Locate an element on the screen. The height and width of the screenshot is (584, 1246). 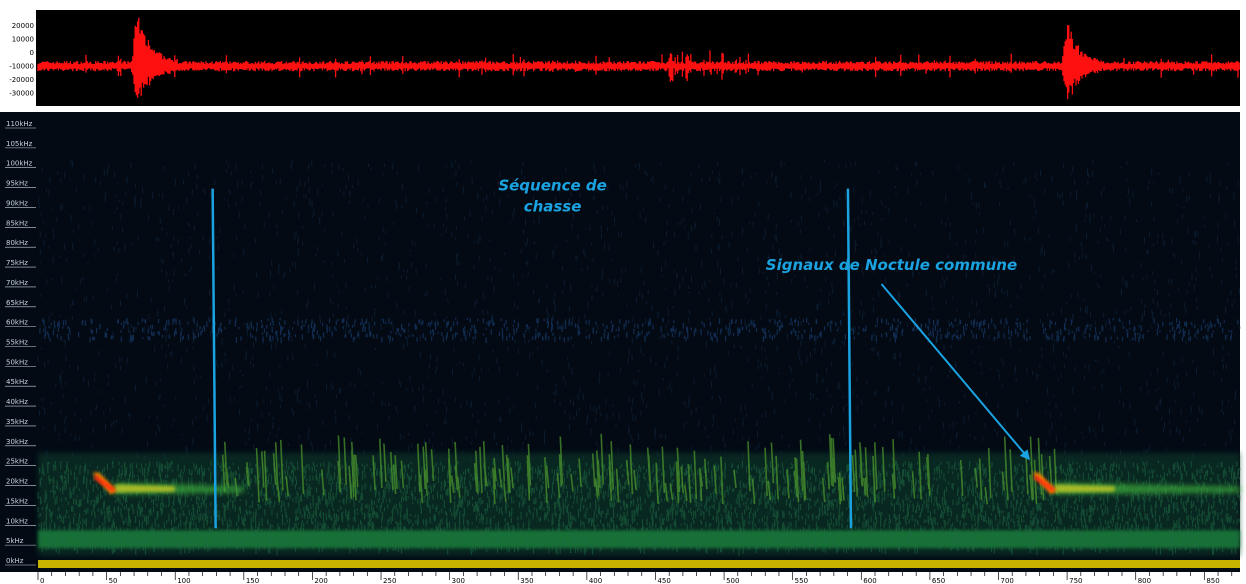
spectrogram-y-tick-label: 0kHz is located at coordinates (15, 561).